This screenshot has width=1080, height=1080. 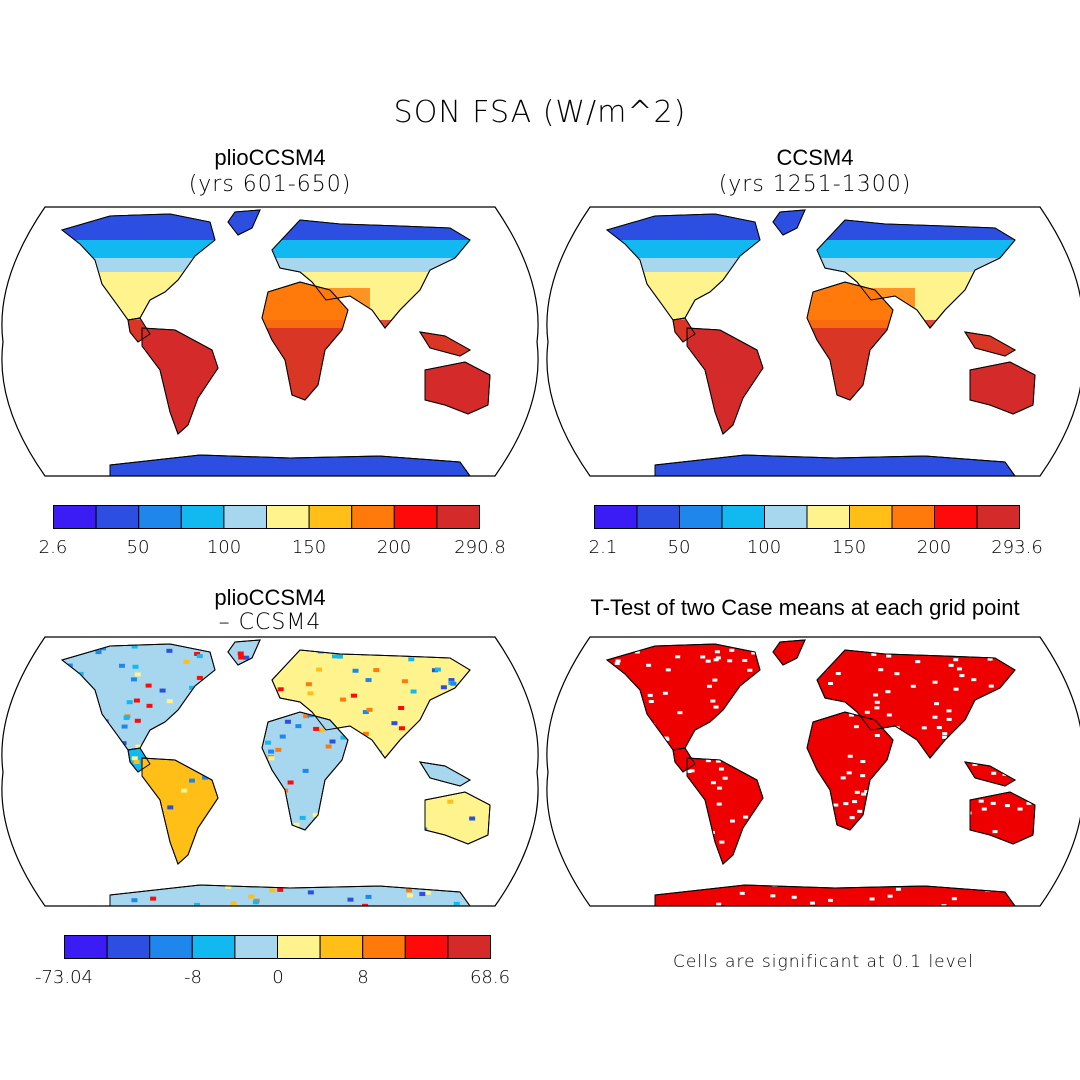 I want to click on map-pliocene, so click(x=270, y=341).